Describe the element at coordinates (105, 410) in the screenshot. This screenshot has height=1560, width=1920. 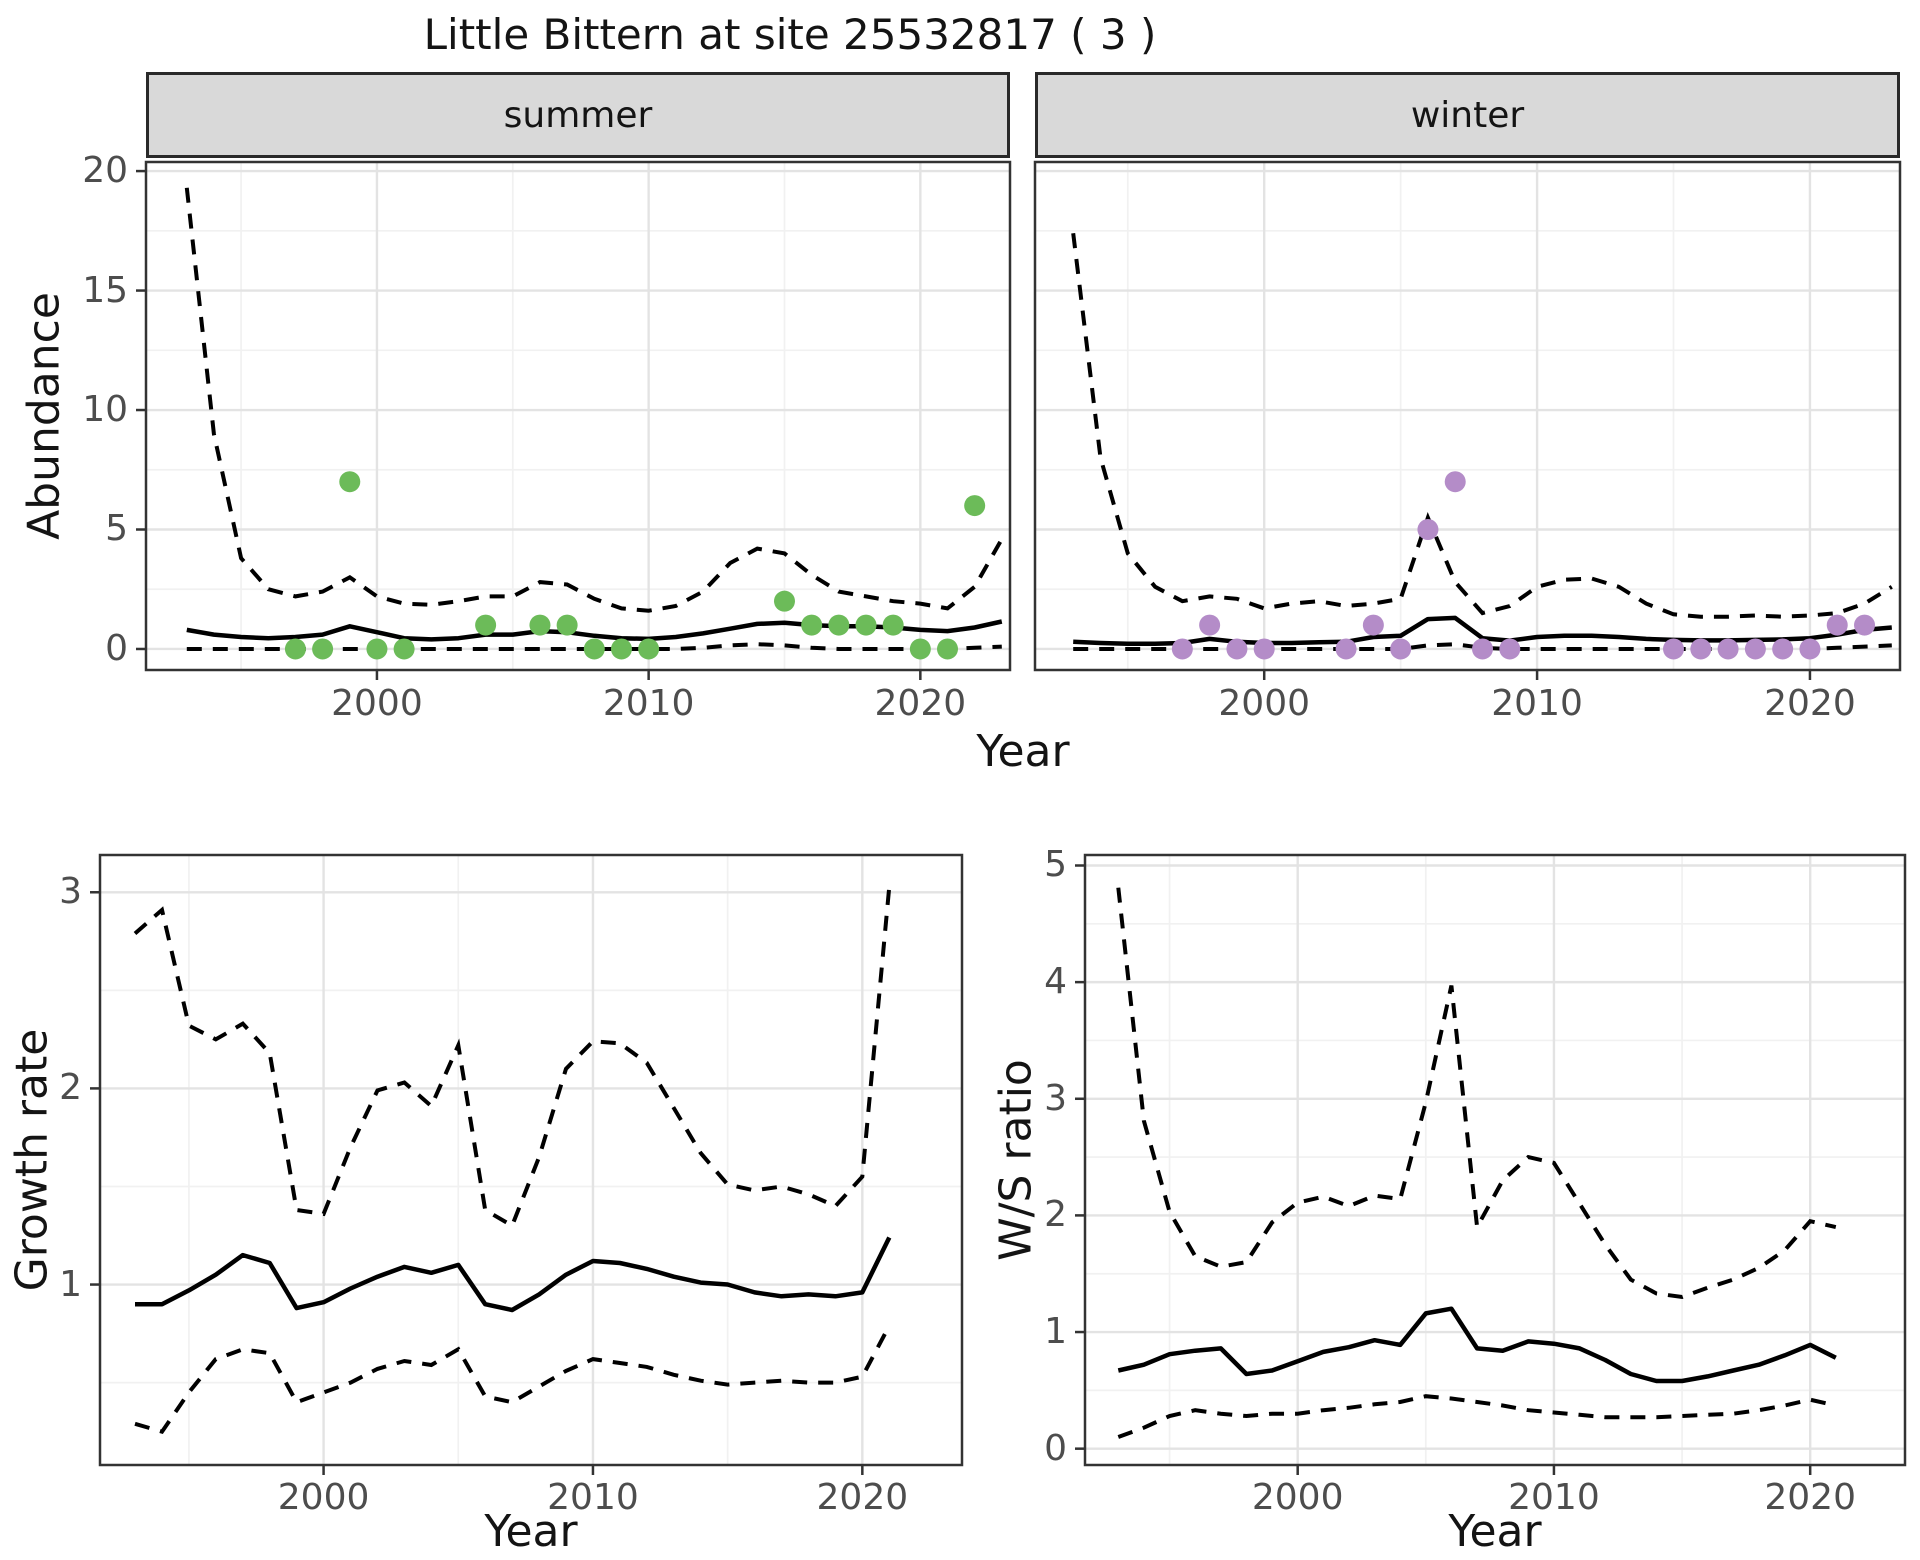
I see `y-tick-label: 10` at that location.